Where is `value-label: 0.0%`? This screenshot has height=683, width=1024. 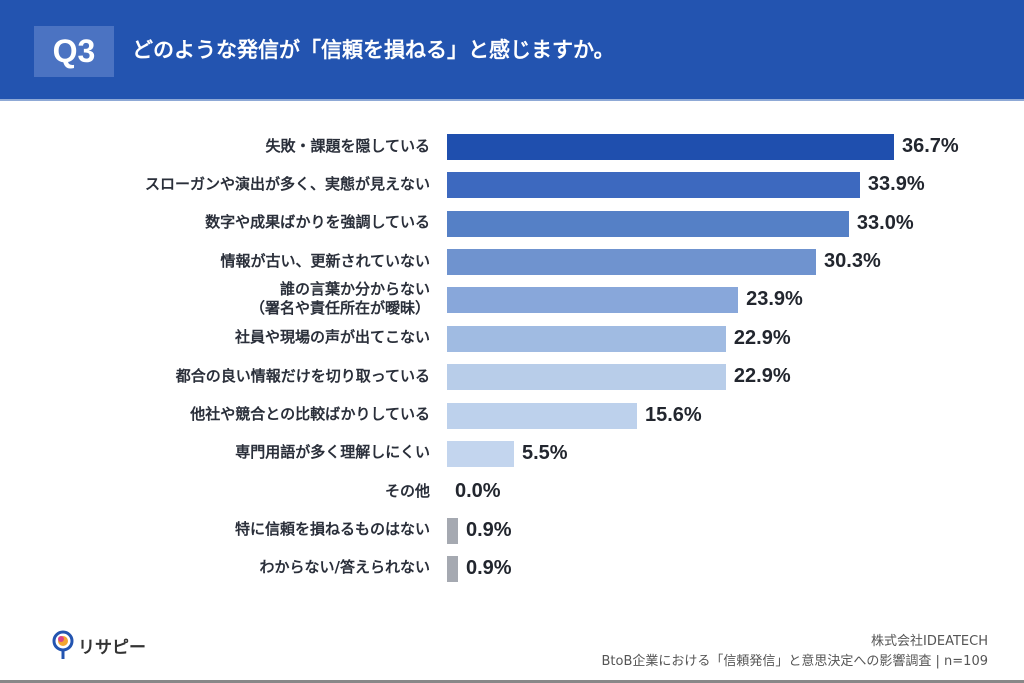
value-label: 0.0% is located at coordinates (478, 491).